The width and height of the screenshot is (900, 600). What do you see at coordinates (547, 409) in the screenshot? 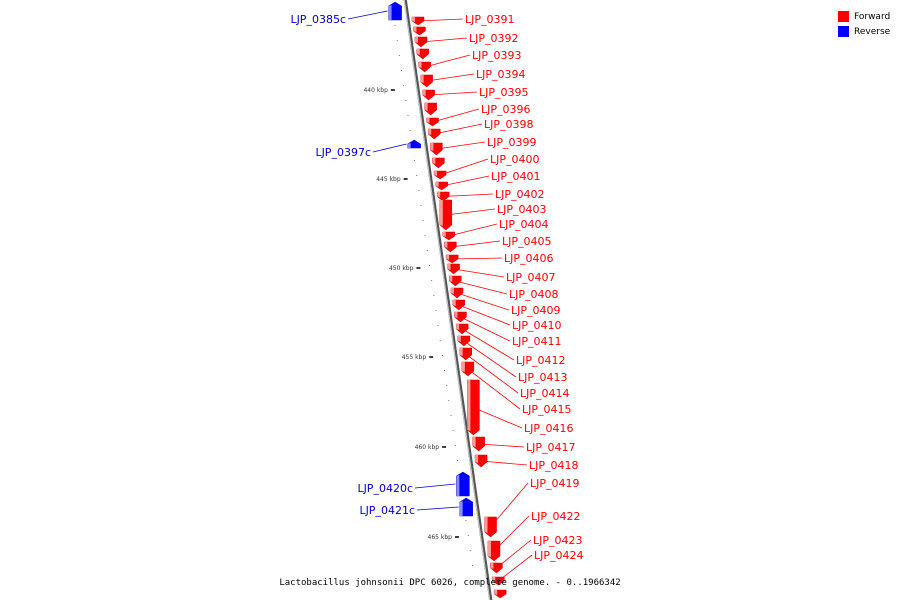
I see `forward-gene-label: LJP_0415` at bounding box center [547, 409].